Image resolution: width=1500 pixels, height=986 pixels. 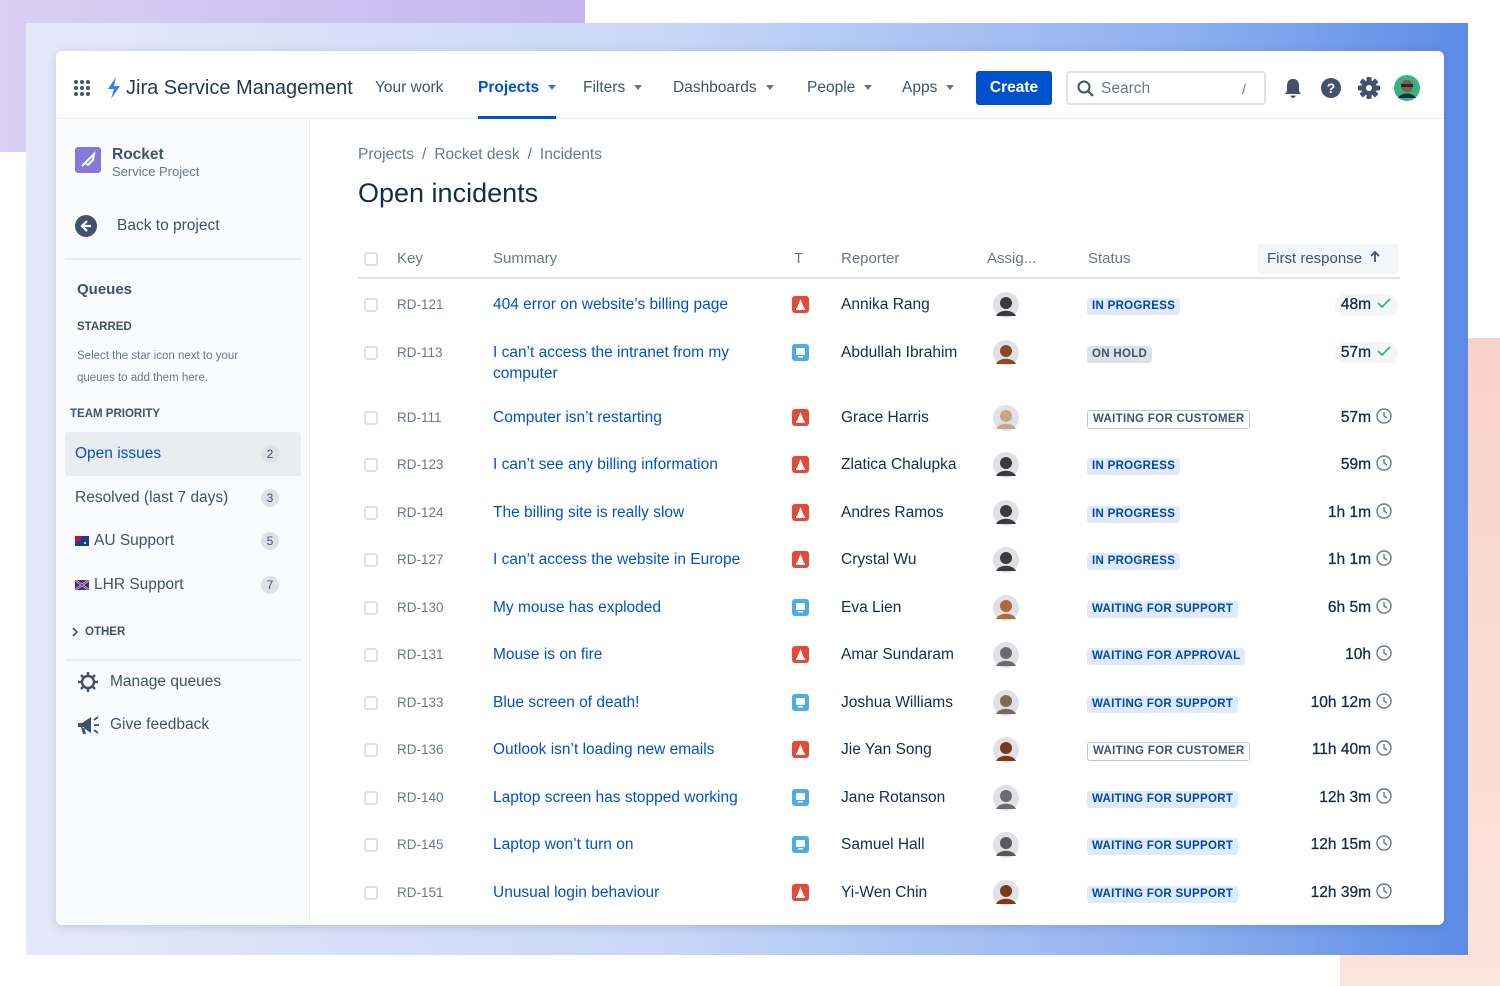 What do you see at coordinates (86, 226) in the screenshot?
I see `back-icon` at bounding box center [86, 226].